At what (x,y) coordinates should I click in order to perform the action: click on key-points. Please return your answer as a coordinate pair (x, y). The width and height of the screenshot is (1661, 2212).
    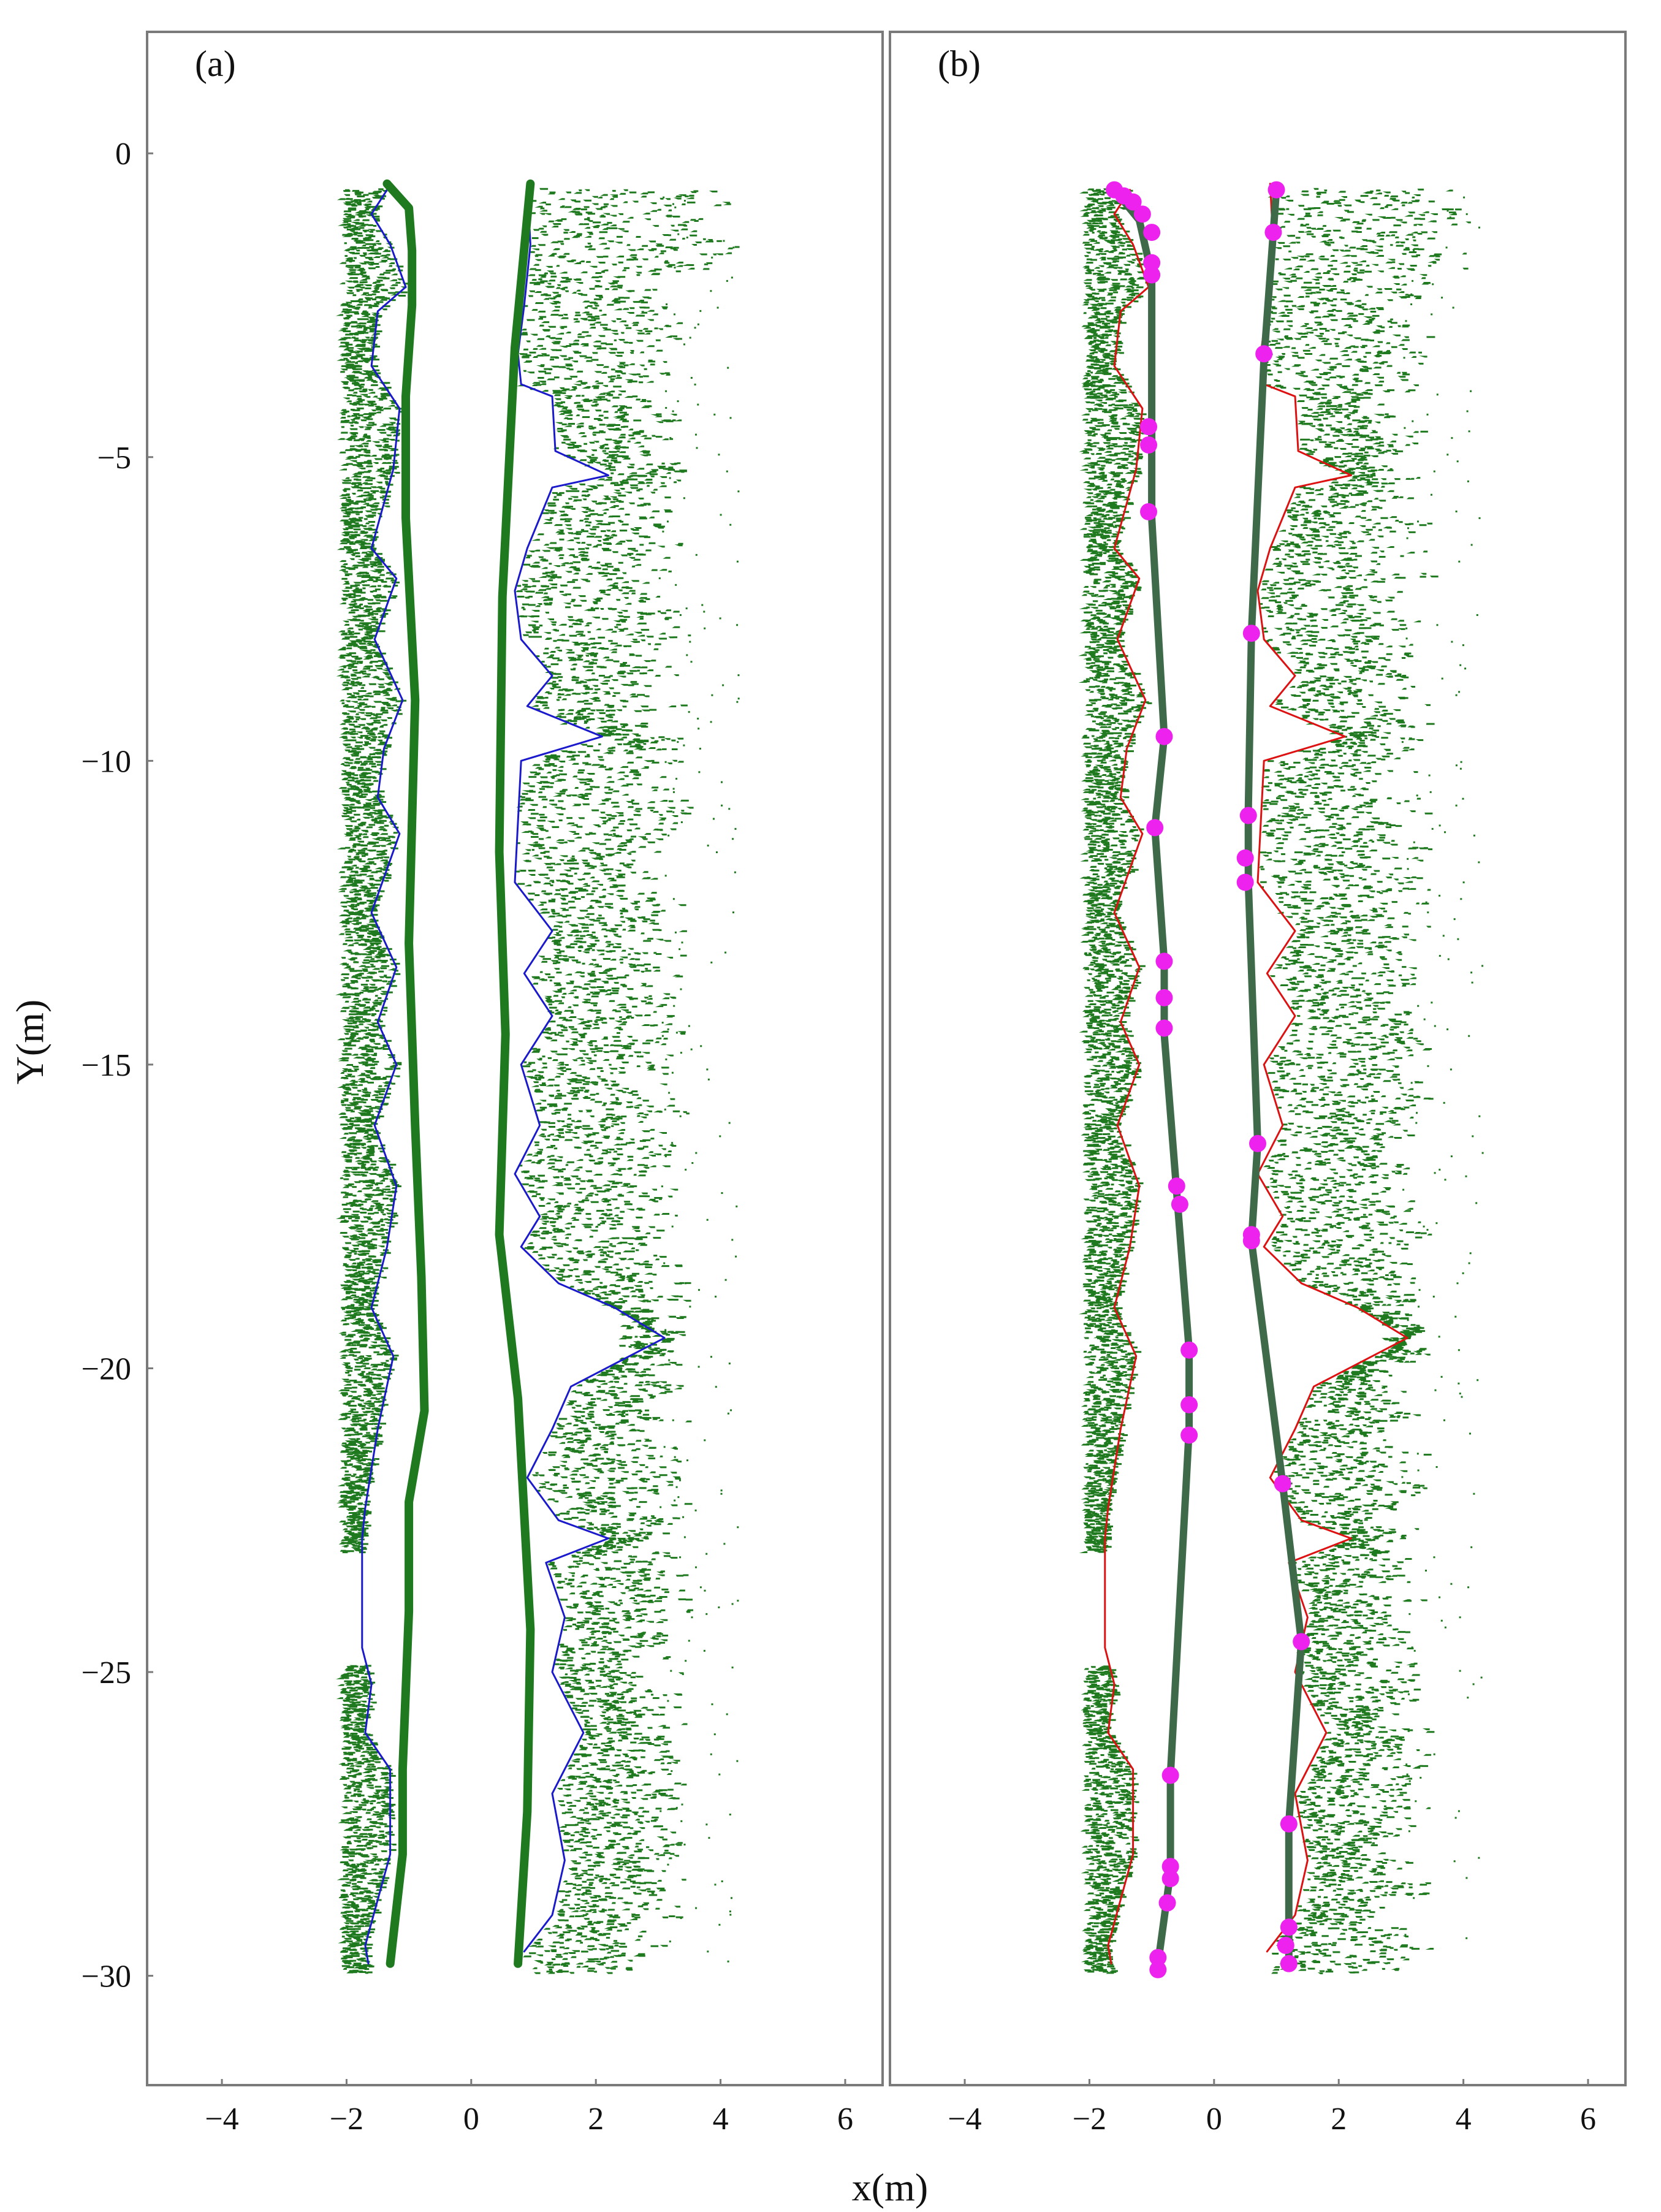
    Looking at the image, I should click on (1208, 1079).